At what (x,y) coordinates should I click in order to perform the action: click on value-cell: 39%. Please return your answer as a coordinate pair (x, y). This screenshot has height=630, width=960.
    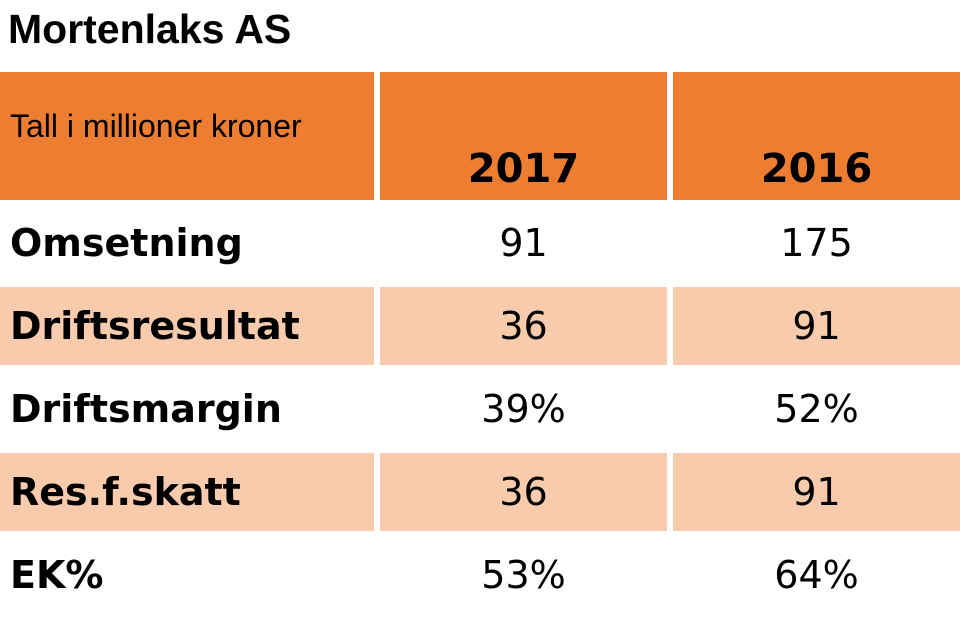
    Looking at the image, I should click on (523, 409).